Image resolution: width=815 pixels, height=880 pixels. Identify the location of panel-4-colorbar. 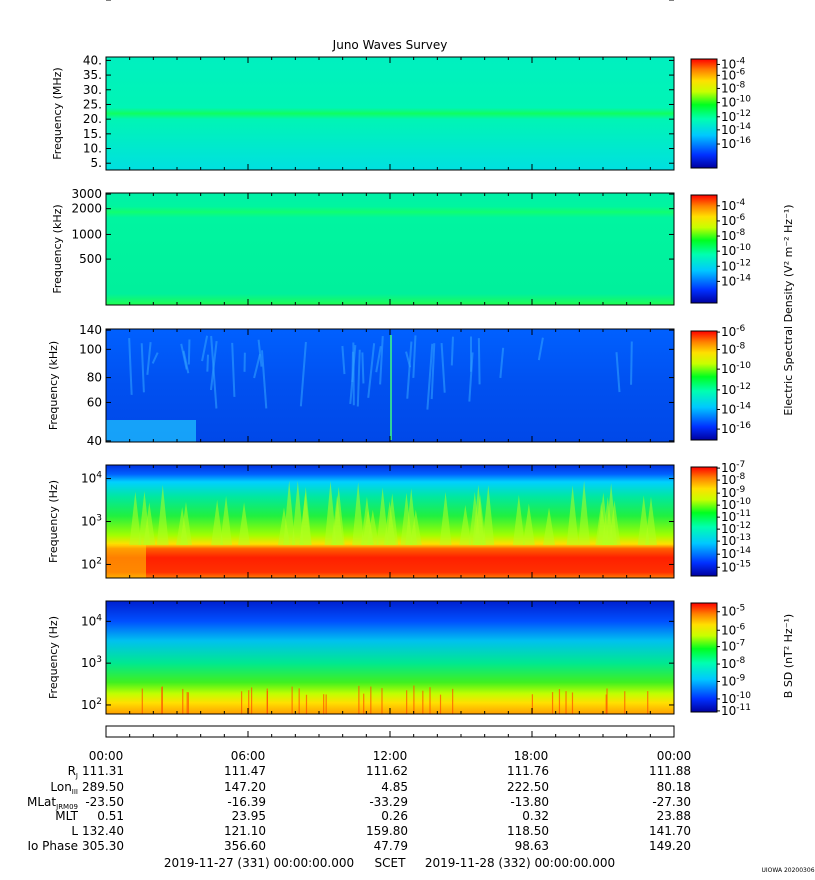
(704, 521).